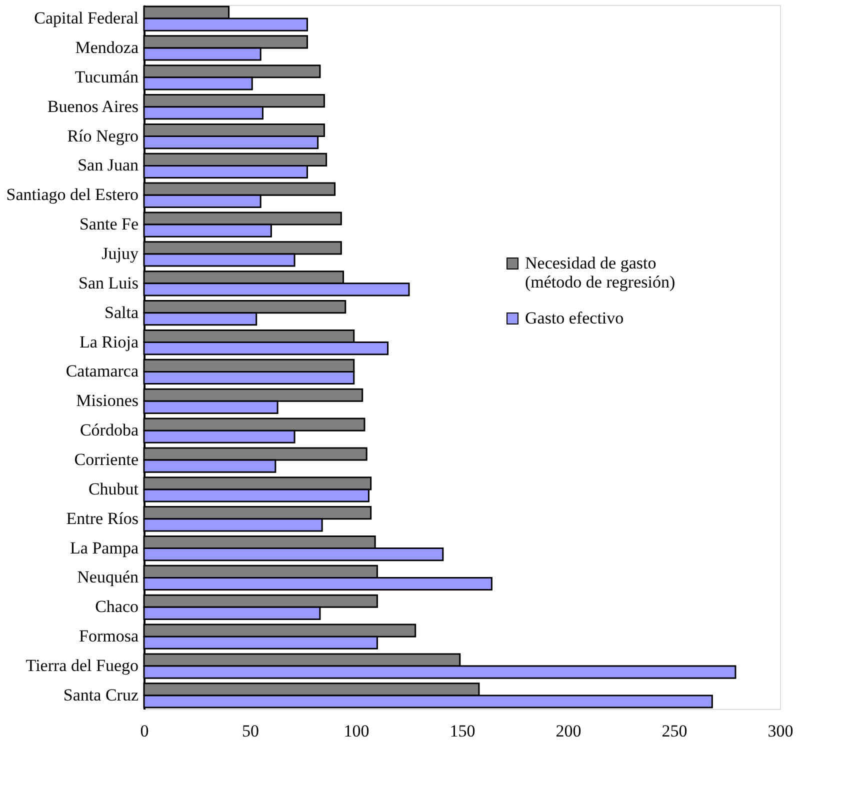 The width and height of the screenshot is (863, 794). I want to click on y-tick-label: Mendoza, so click(107, 47).